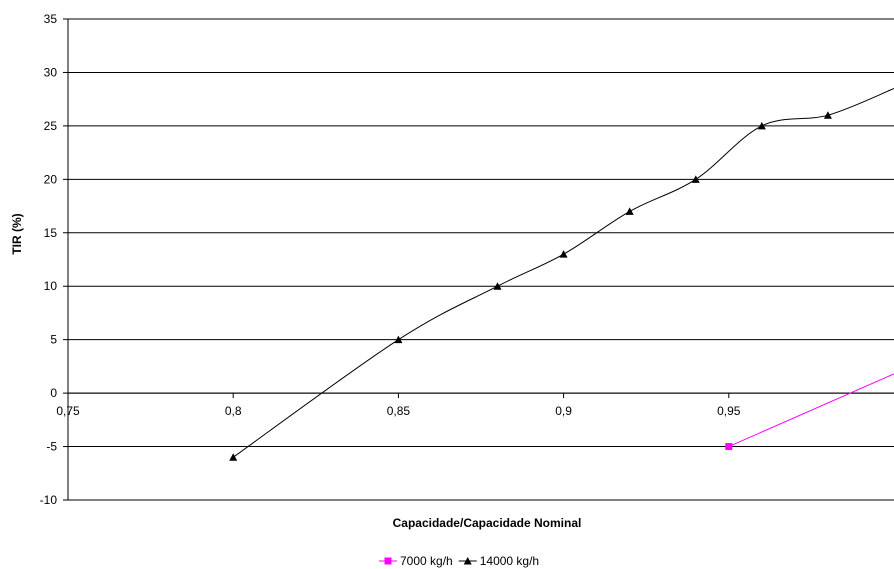 Image resolution: width=894 pixels, height=569 pixels. Describe the element at coordinates (426, 561) in the screenshot. I see `legend-label: 7000 kg/h` at that location.